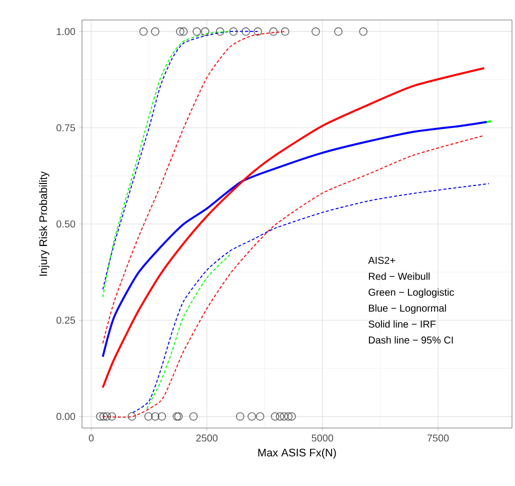 The height and width of the screenshot is (486, 515). Describe the element at coordinates (438, 438) in the screenshot. I see `x-tick-label: 7500` at that location.